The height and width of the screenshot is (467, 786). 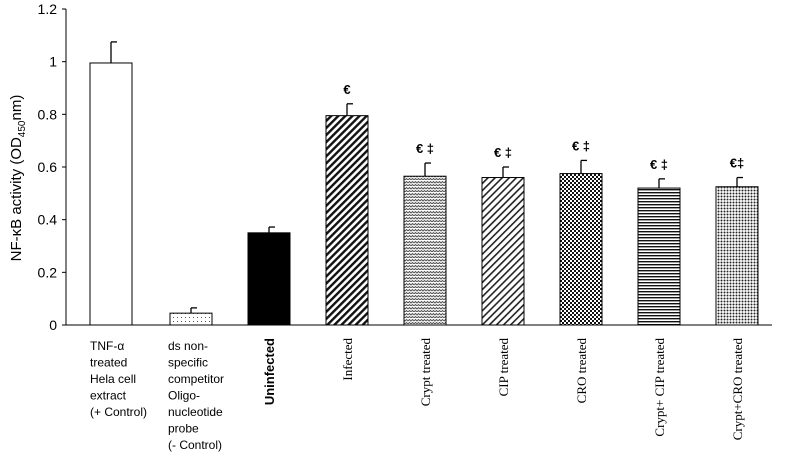 I want to click on significance-mark: €, so click(x=346, y=89).